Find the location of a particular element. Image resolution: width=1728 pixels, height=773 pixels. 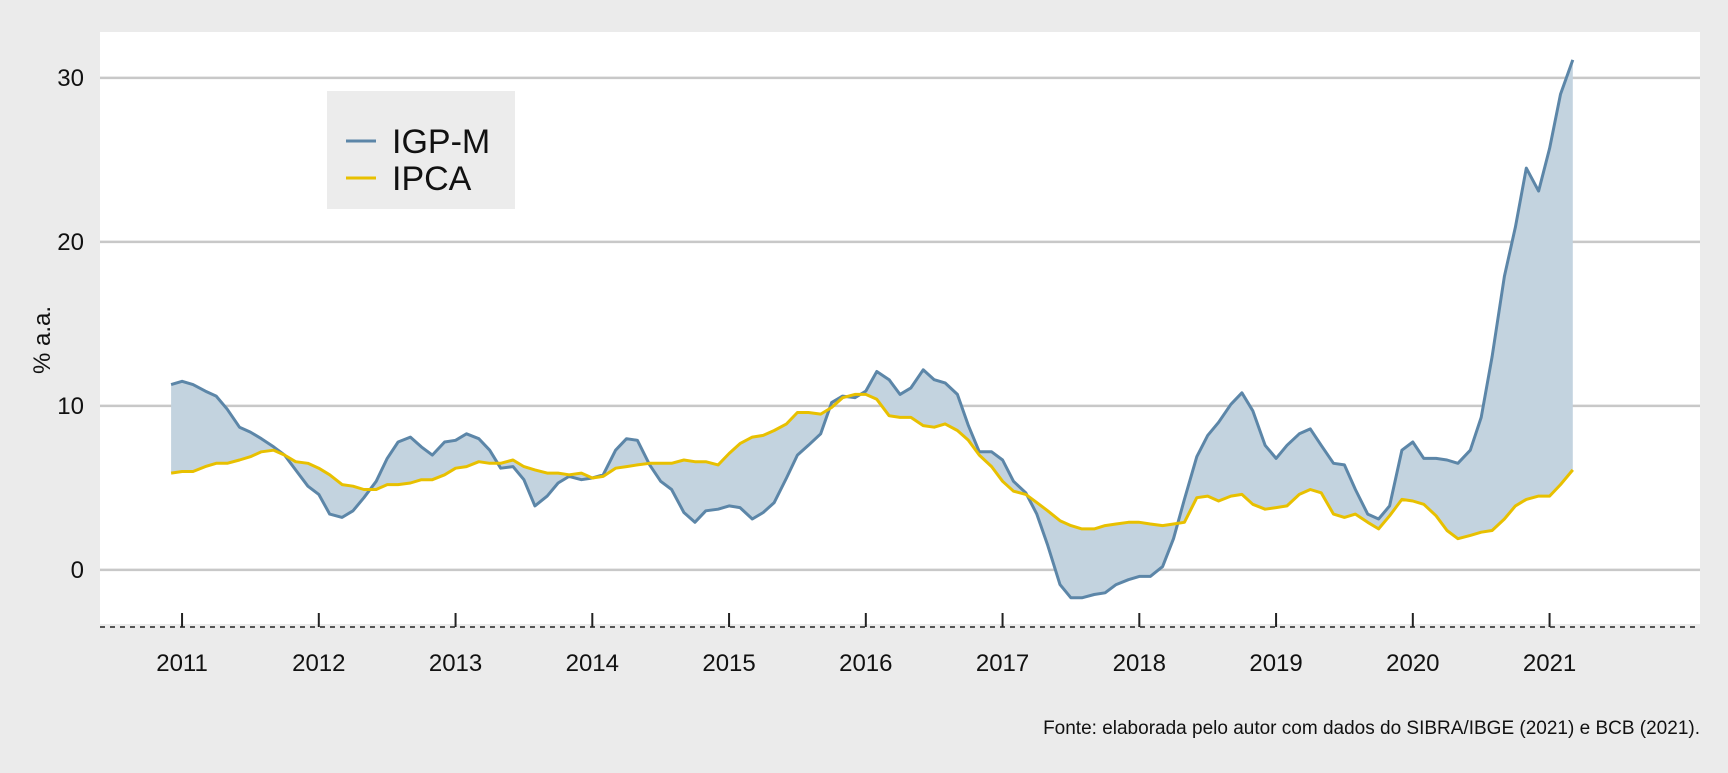

y-tick-label: 10 is located at coordinates (70, 406).